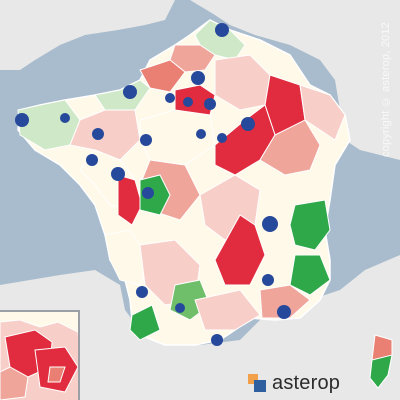  Describe the element at coordinates (290, 147) in the screenshot. I see `region-franche-comte` at that location.